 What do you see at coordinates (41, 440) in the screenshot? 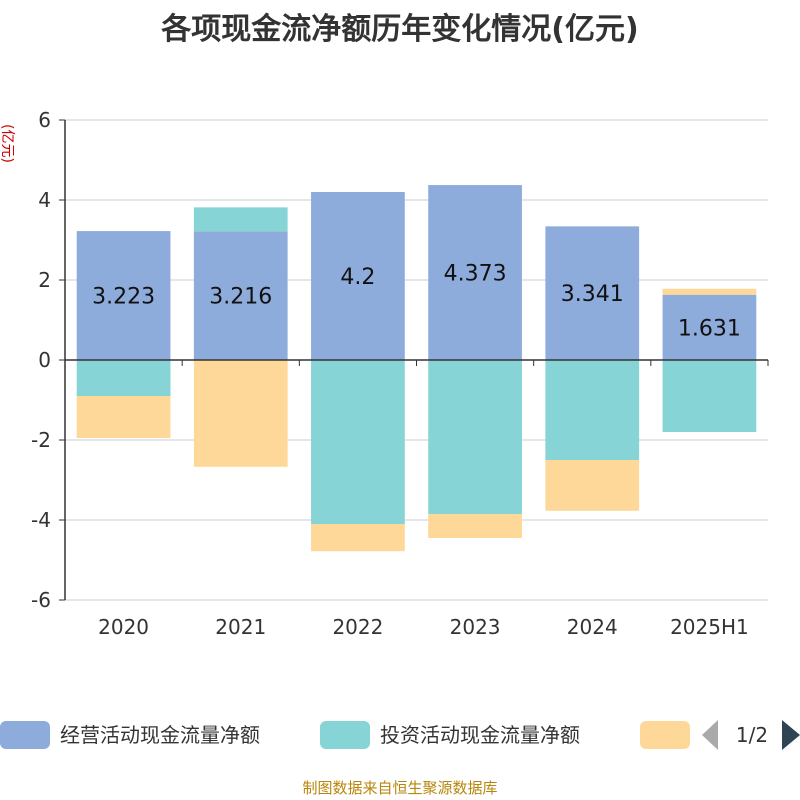
I see `y-tick-label: -2` at bounding box center [41, 440].